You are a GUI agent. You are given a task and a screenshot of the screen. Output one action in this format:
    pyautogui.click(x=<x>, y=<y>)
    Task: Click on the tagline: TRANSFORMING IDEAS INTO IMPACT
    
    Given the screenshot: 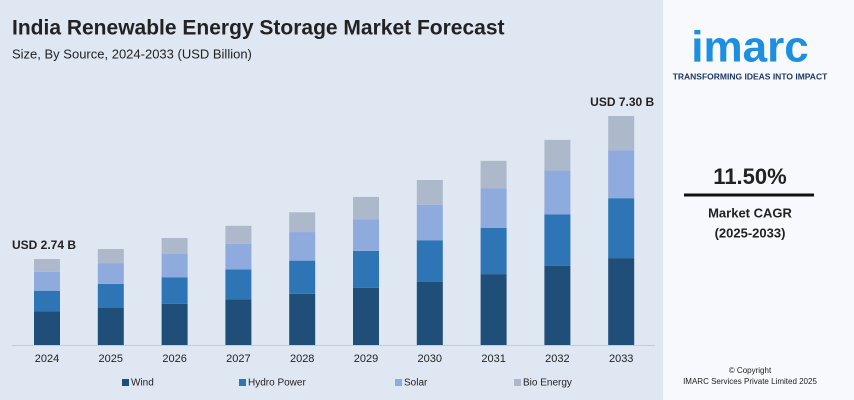 What is the action you would take?
    pyautogui.click(x=750, y=76)
    